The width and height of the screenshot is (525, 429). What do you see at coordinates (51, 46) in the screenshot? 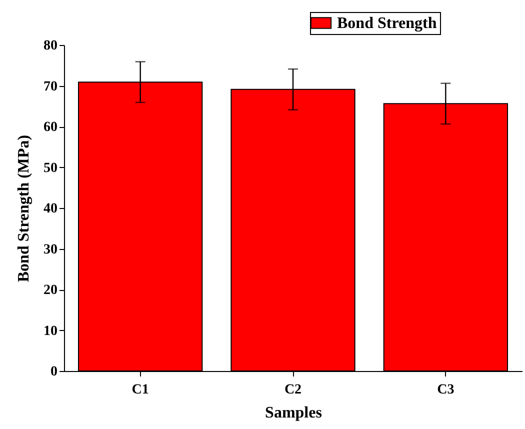
I see `y-tick-label: 80` at bounding box center [51, 46].